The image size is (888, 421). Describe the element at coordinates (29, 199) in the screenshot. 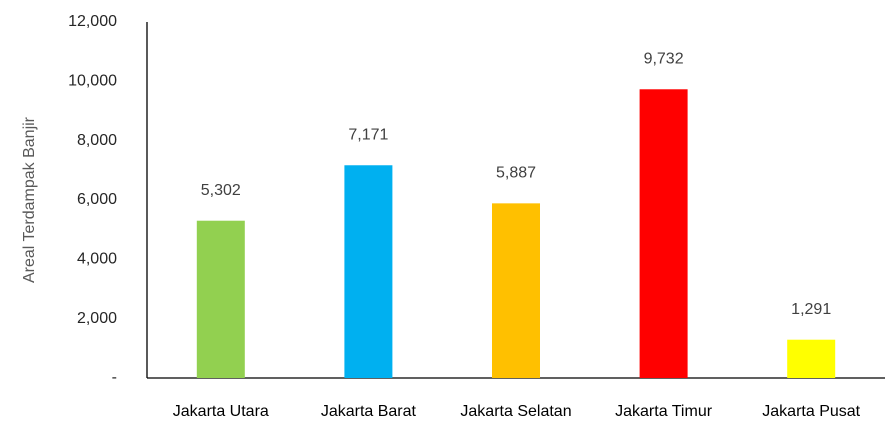

I see `y-axis-label: Areal Terdampak Banjir` at that location.